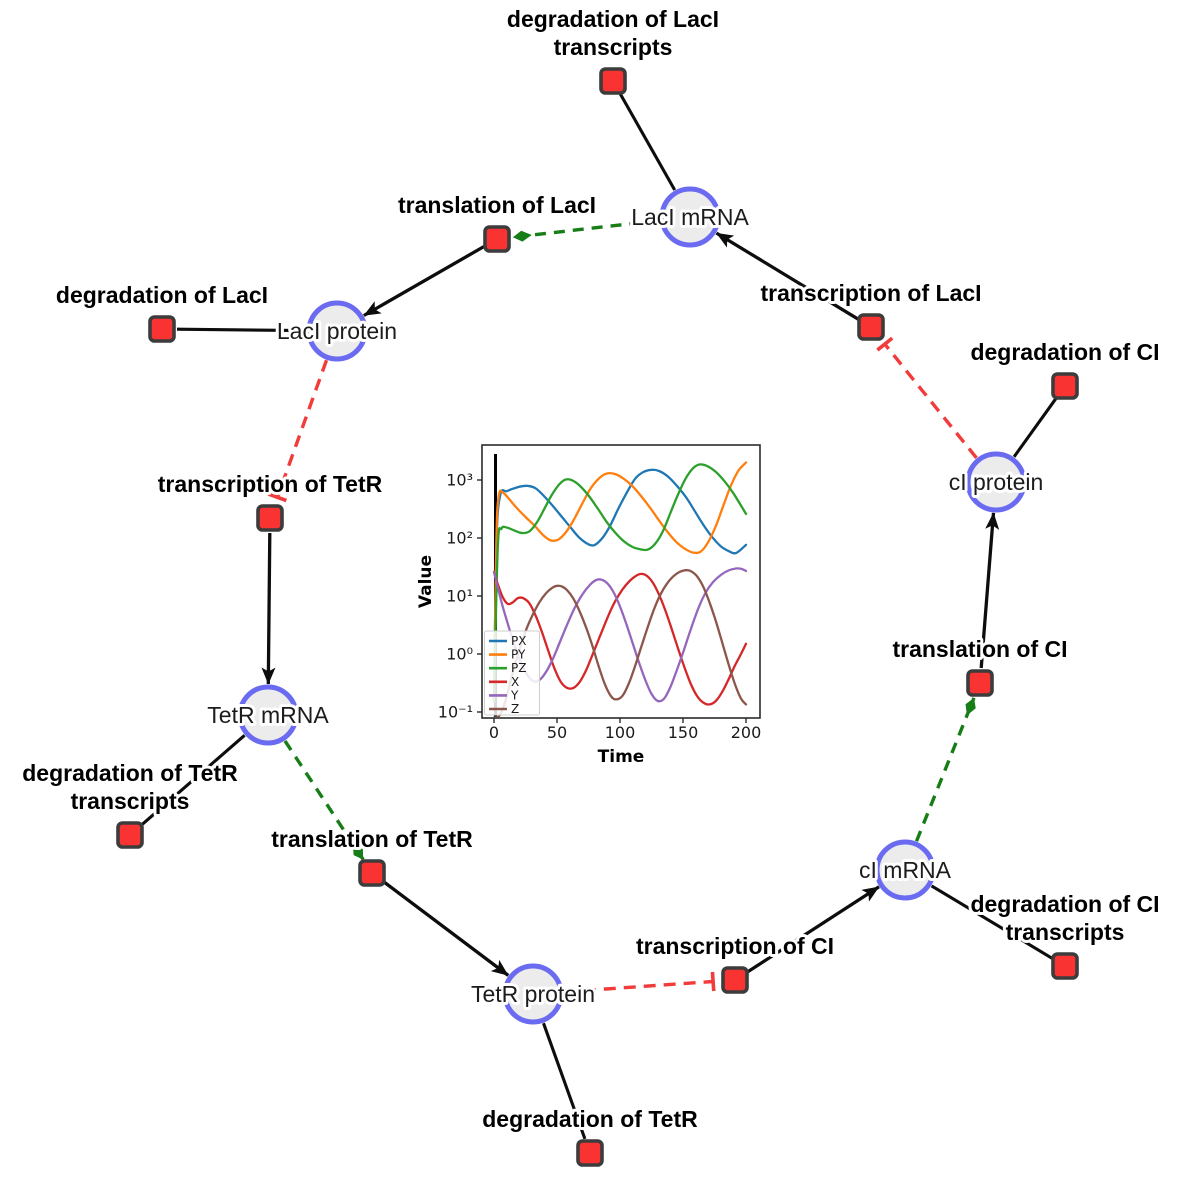  I want to click on edge-inhibition-laci_protein-to-tx_tetr, so click(298, 431).